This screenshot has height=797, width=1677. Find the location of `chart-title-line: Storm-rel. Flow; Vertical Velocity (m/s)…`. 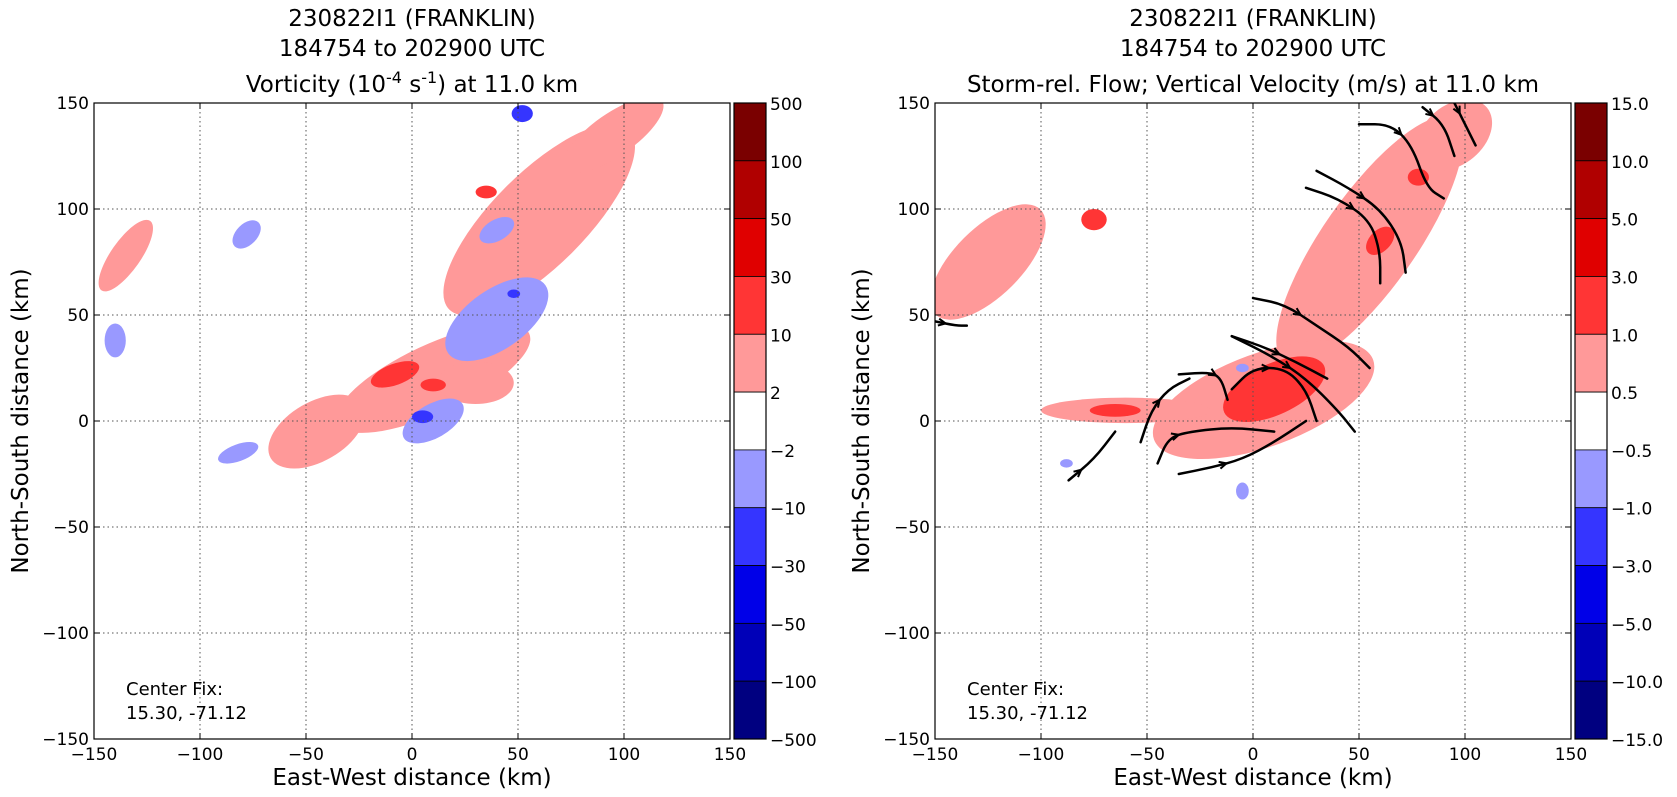

chart-title-line: Storm-rel. Flow; Vertical Velocity (m/s)… is located at coordinates (1253, 85).